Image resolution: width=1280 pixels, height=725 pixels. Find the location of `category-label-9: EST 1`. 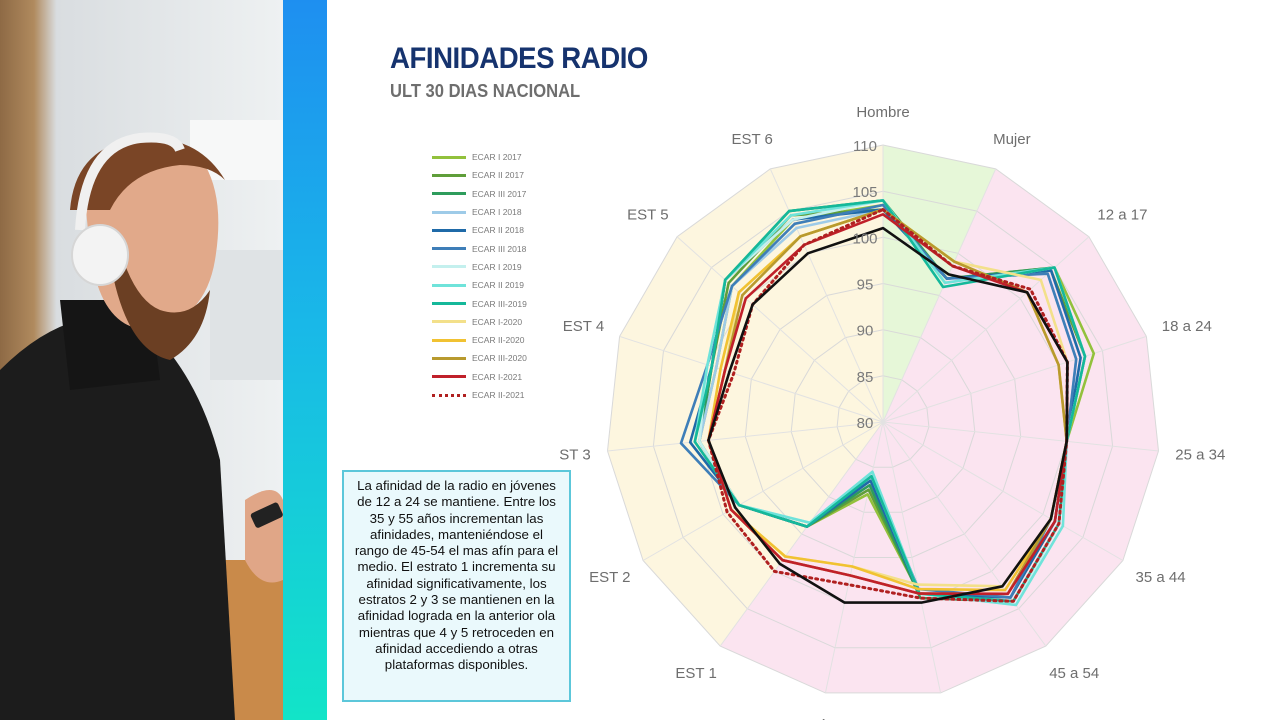

category-label-9: EST 1 is located at coordinates (695, 673).